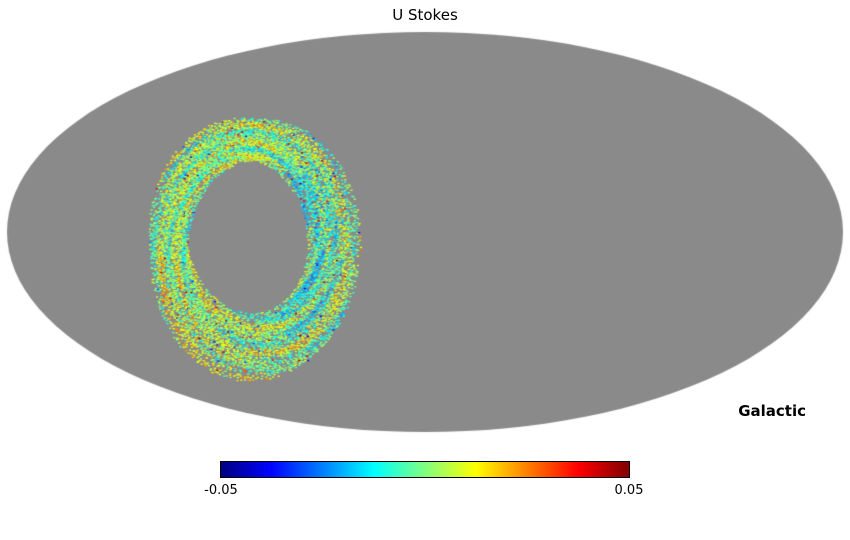  What do you see at coordinates (221, 490) in the screenshot?
I see `colorbar-min-label: -0.05` at bounding box center [221, 490].